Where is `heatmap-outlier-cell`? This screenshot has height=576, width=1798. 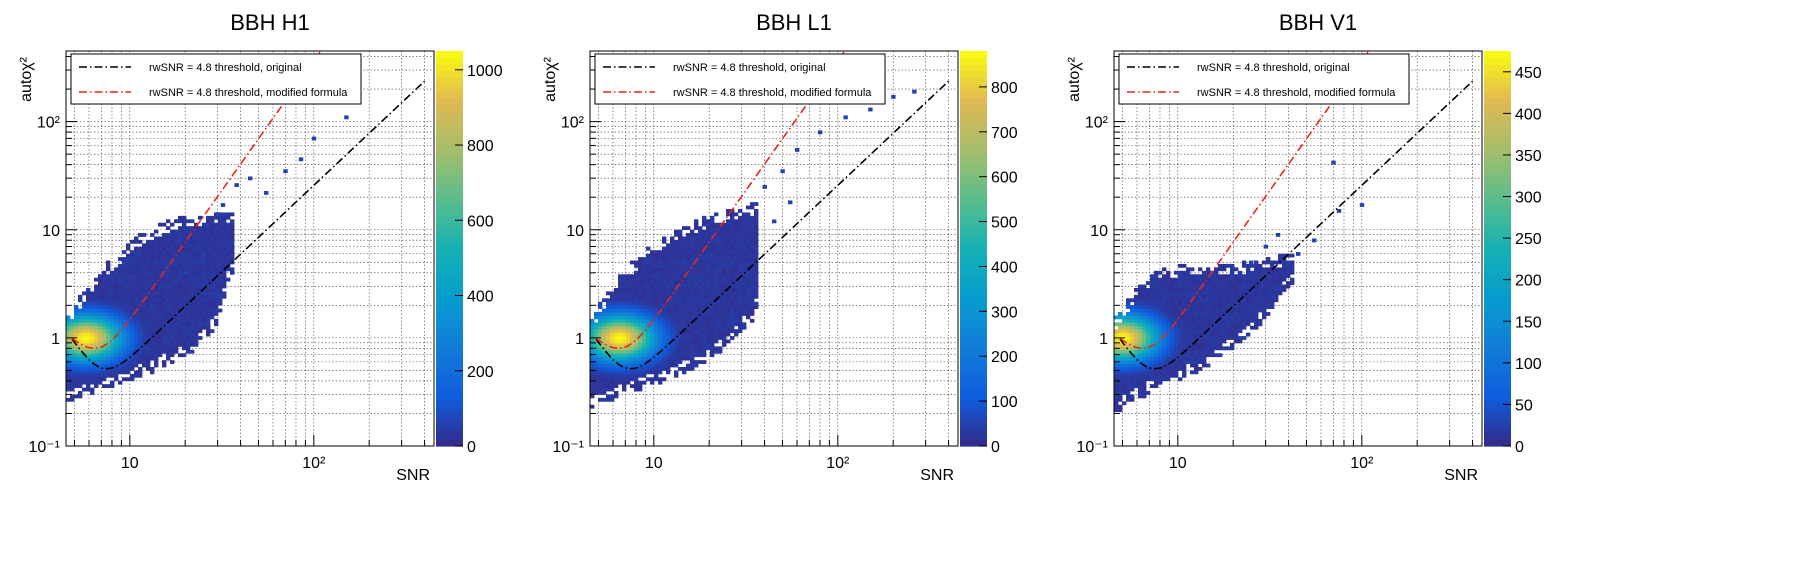
heatmap-outlier-cell is located at coordinates (774, 221).